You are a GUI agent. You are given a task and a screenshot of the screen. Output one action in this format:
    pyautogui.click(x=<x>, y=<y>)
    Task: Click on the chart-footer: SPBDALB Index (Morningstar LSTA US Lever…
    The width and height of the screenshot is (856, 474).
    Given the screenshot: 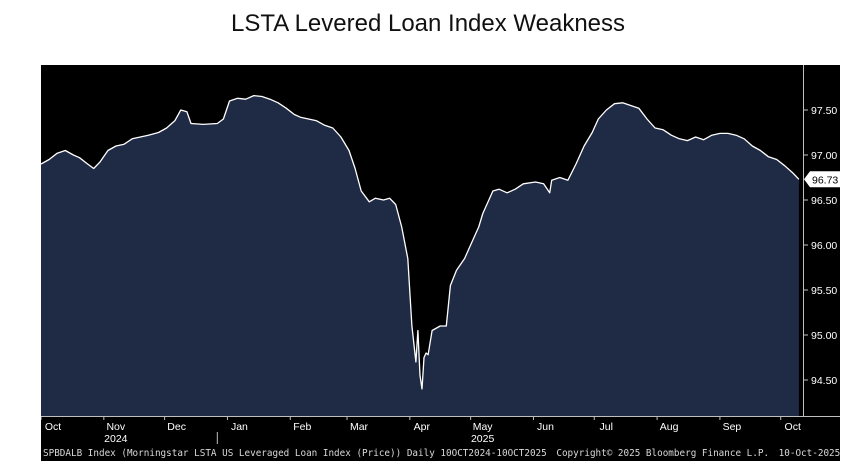 What is the action you would take?
    pyautogui.click(x=443, y=453)
    